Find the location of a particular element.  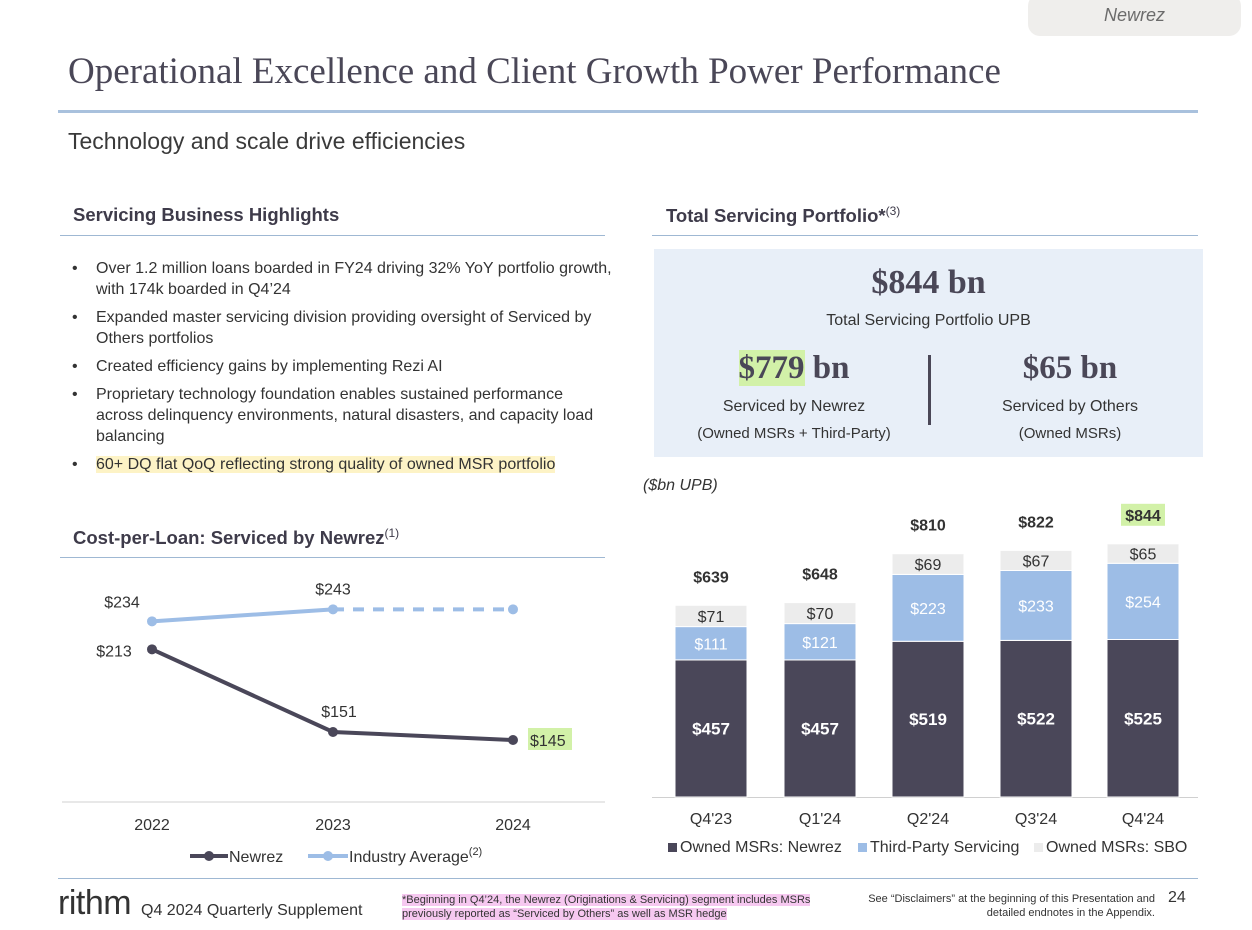

total-label: $822 is located at coordinates (1036, 522).